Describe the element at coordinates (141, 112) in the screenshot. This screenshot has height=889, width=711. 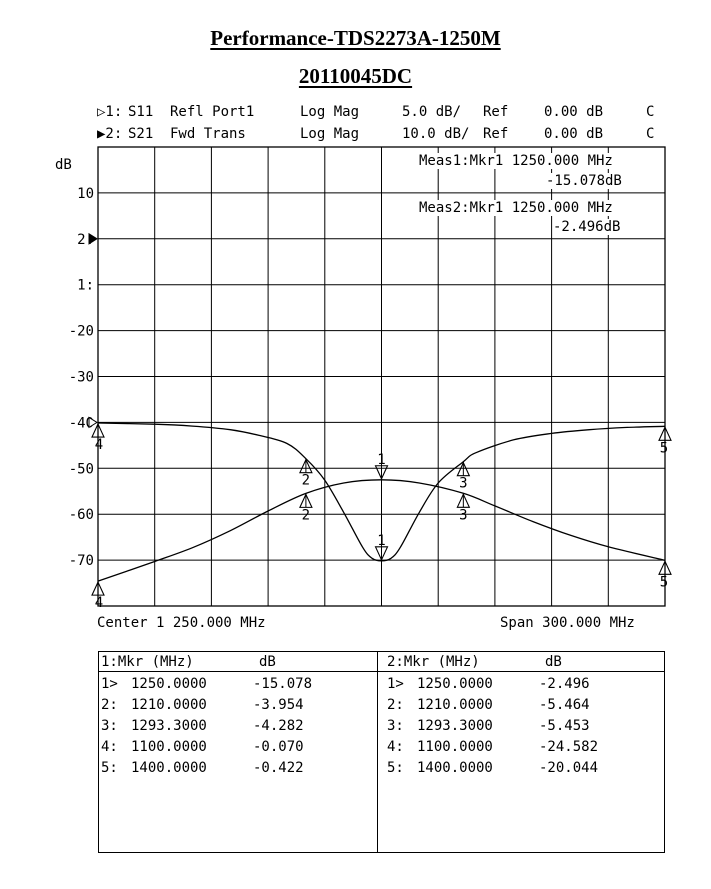
I see `channel-1-param: S11` at that location.